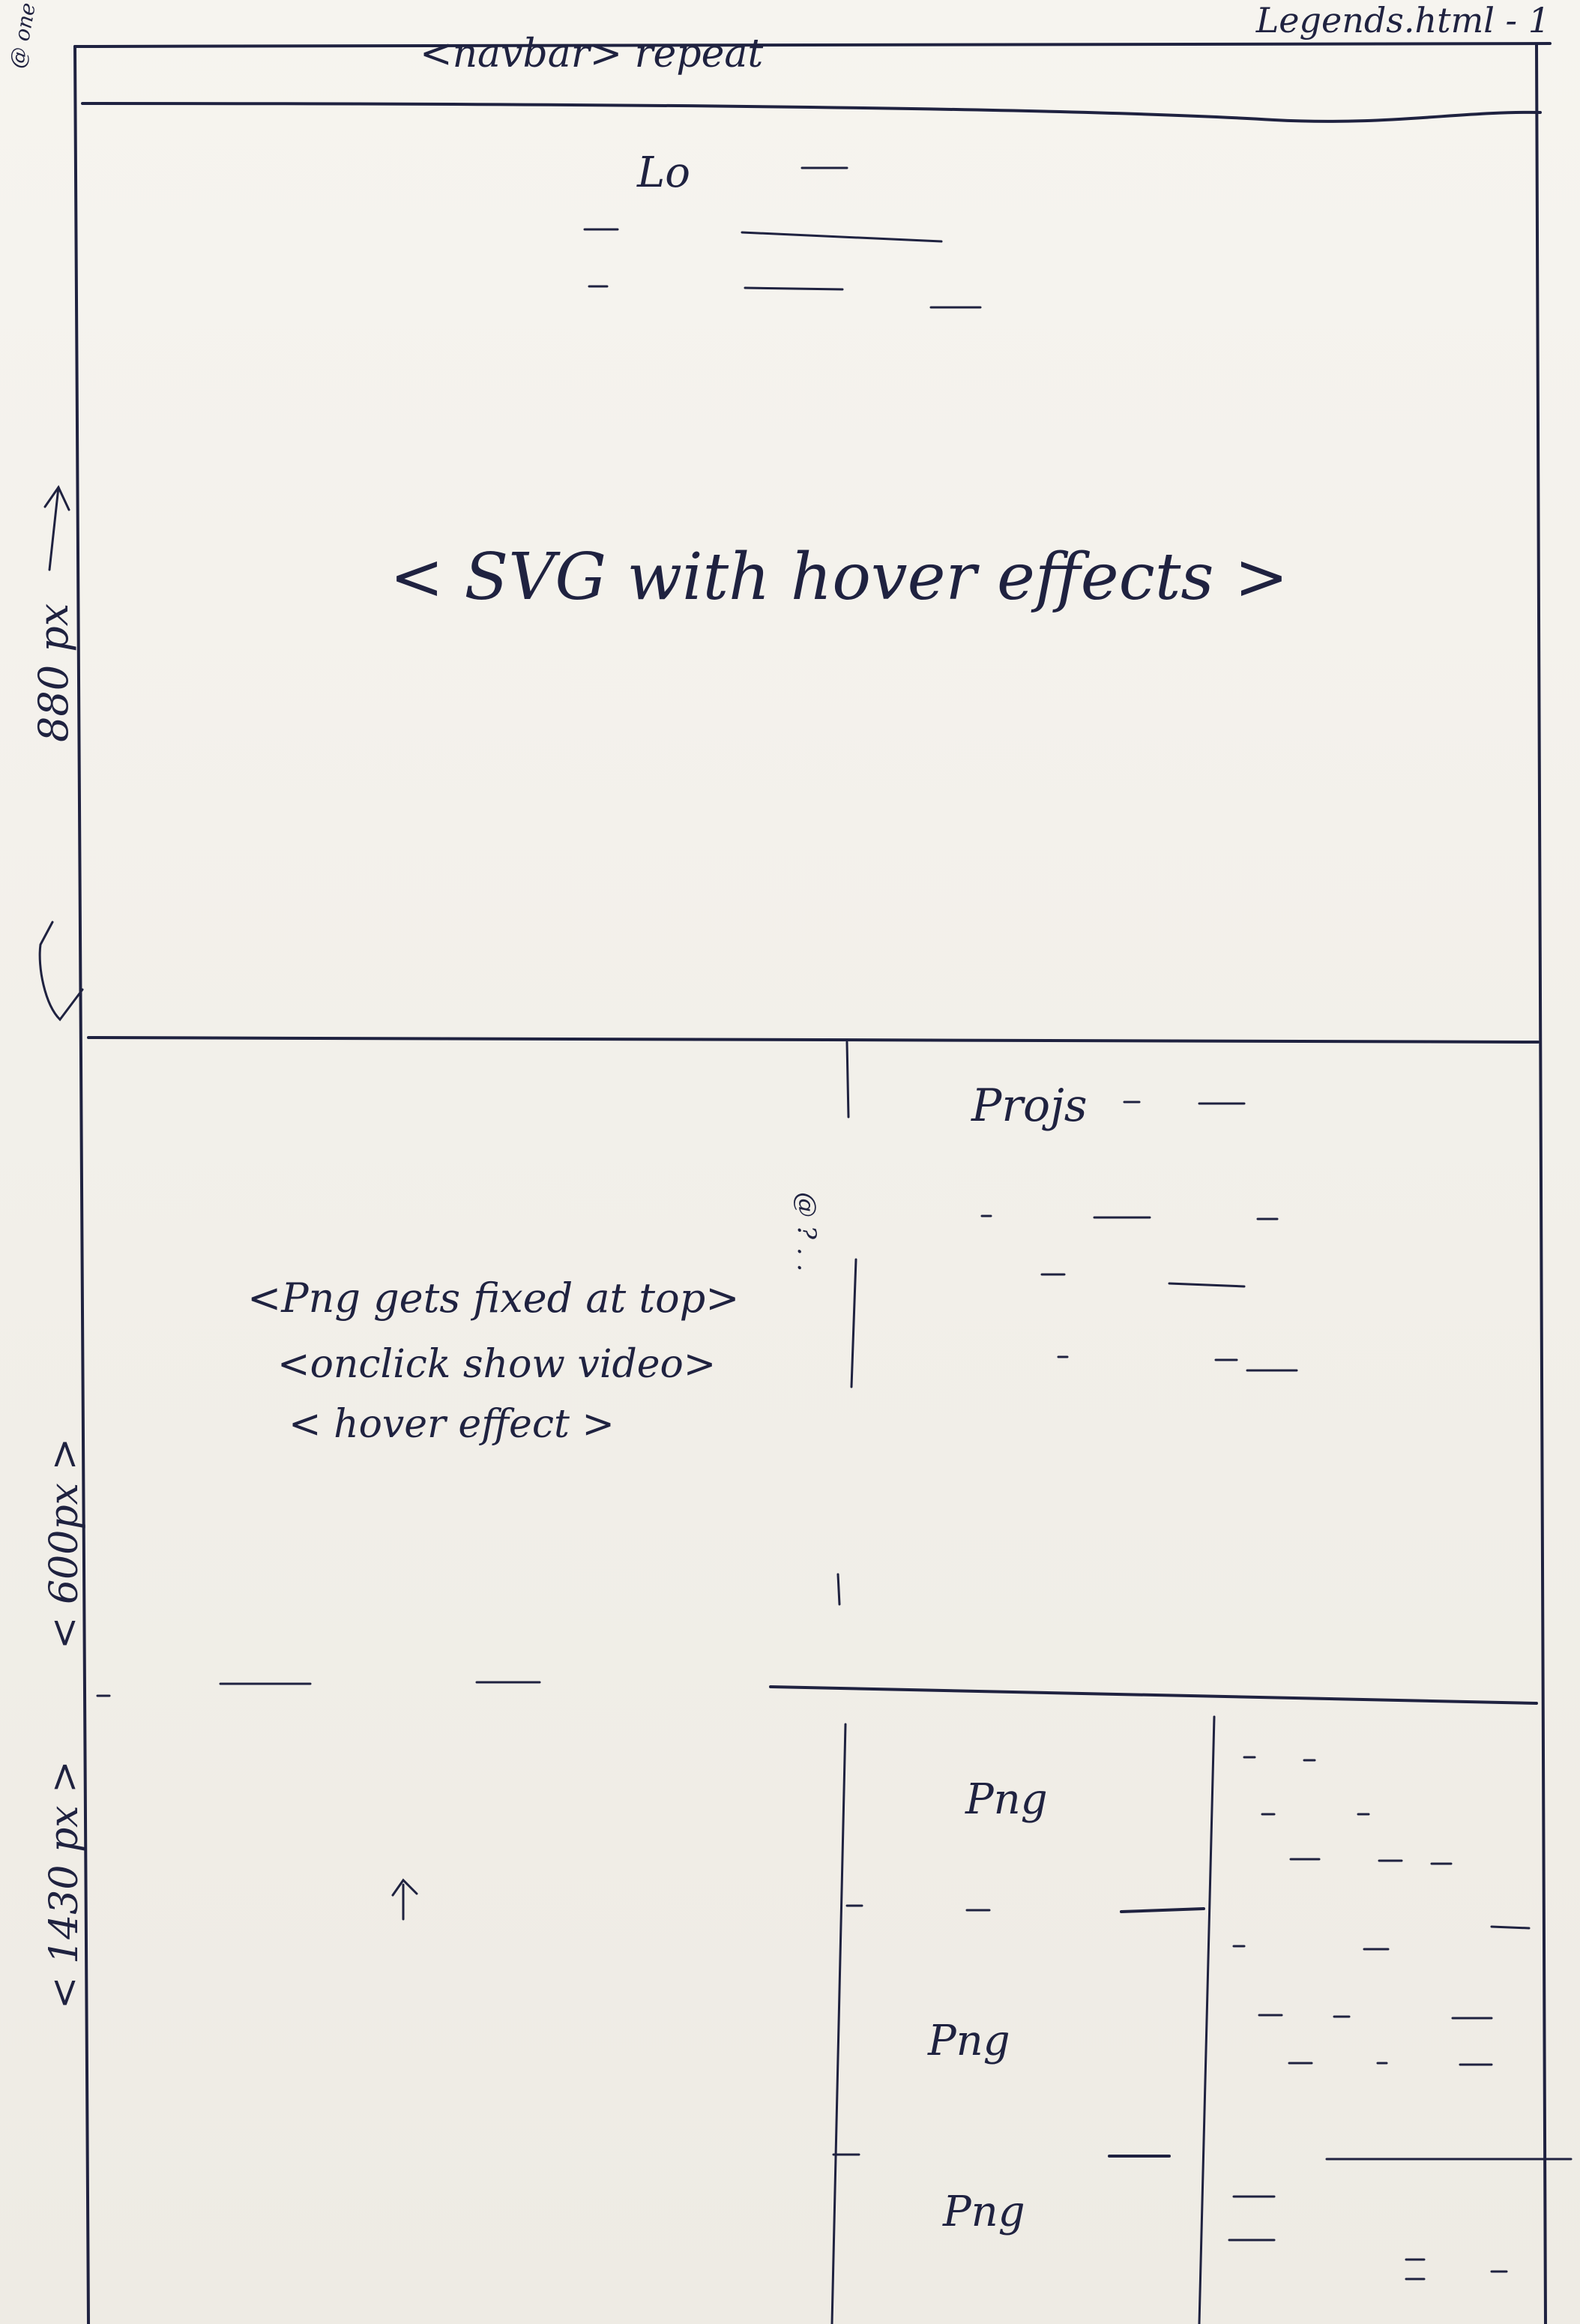 The width and height of the screenshot is (1580, 2324). I want to click on projects-split, so click(853, 1323).